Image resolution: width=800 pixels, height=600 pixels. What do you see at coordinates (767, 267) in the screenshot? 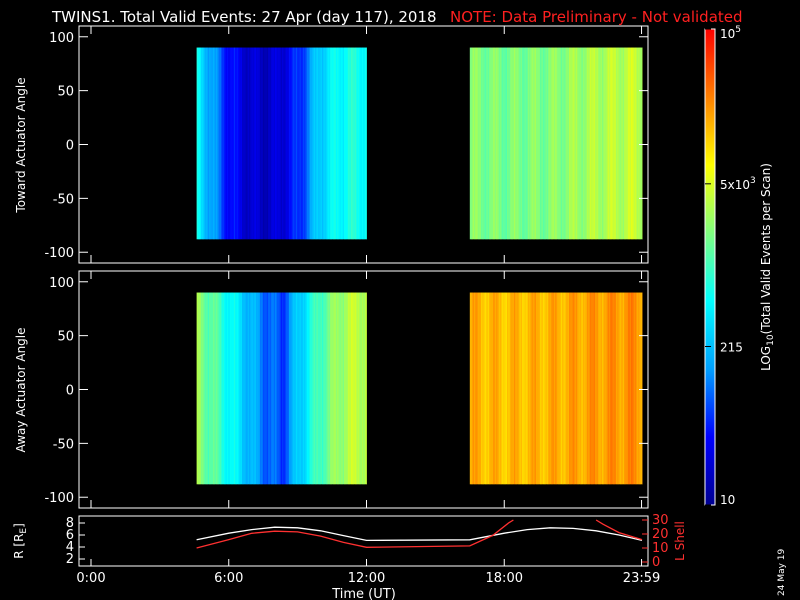
I see `colorbar-label: LOG10(Total Valid Events per Scan)` at bounding box center [767, 267].